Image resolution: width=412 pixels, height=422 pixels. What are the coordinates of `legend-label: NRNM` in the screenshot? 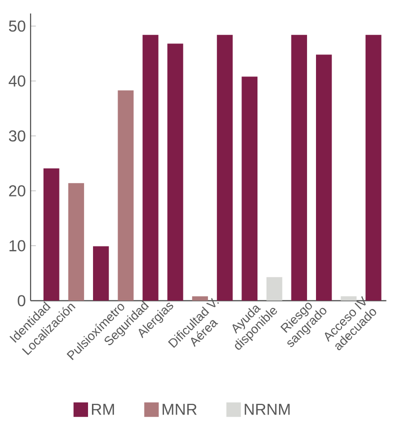 It's located at (267, 409).